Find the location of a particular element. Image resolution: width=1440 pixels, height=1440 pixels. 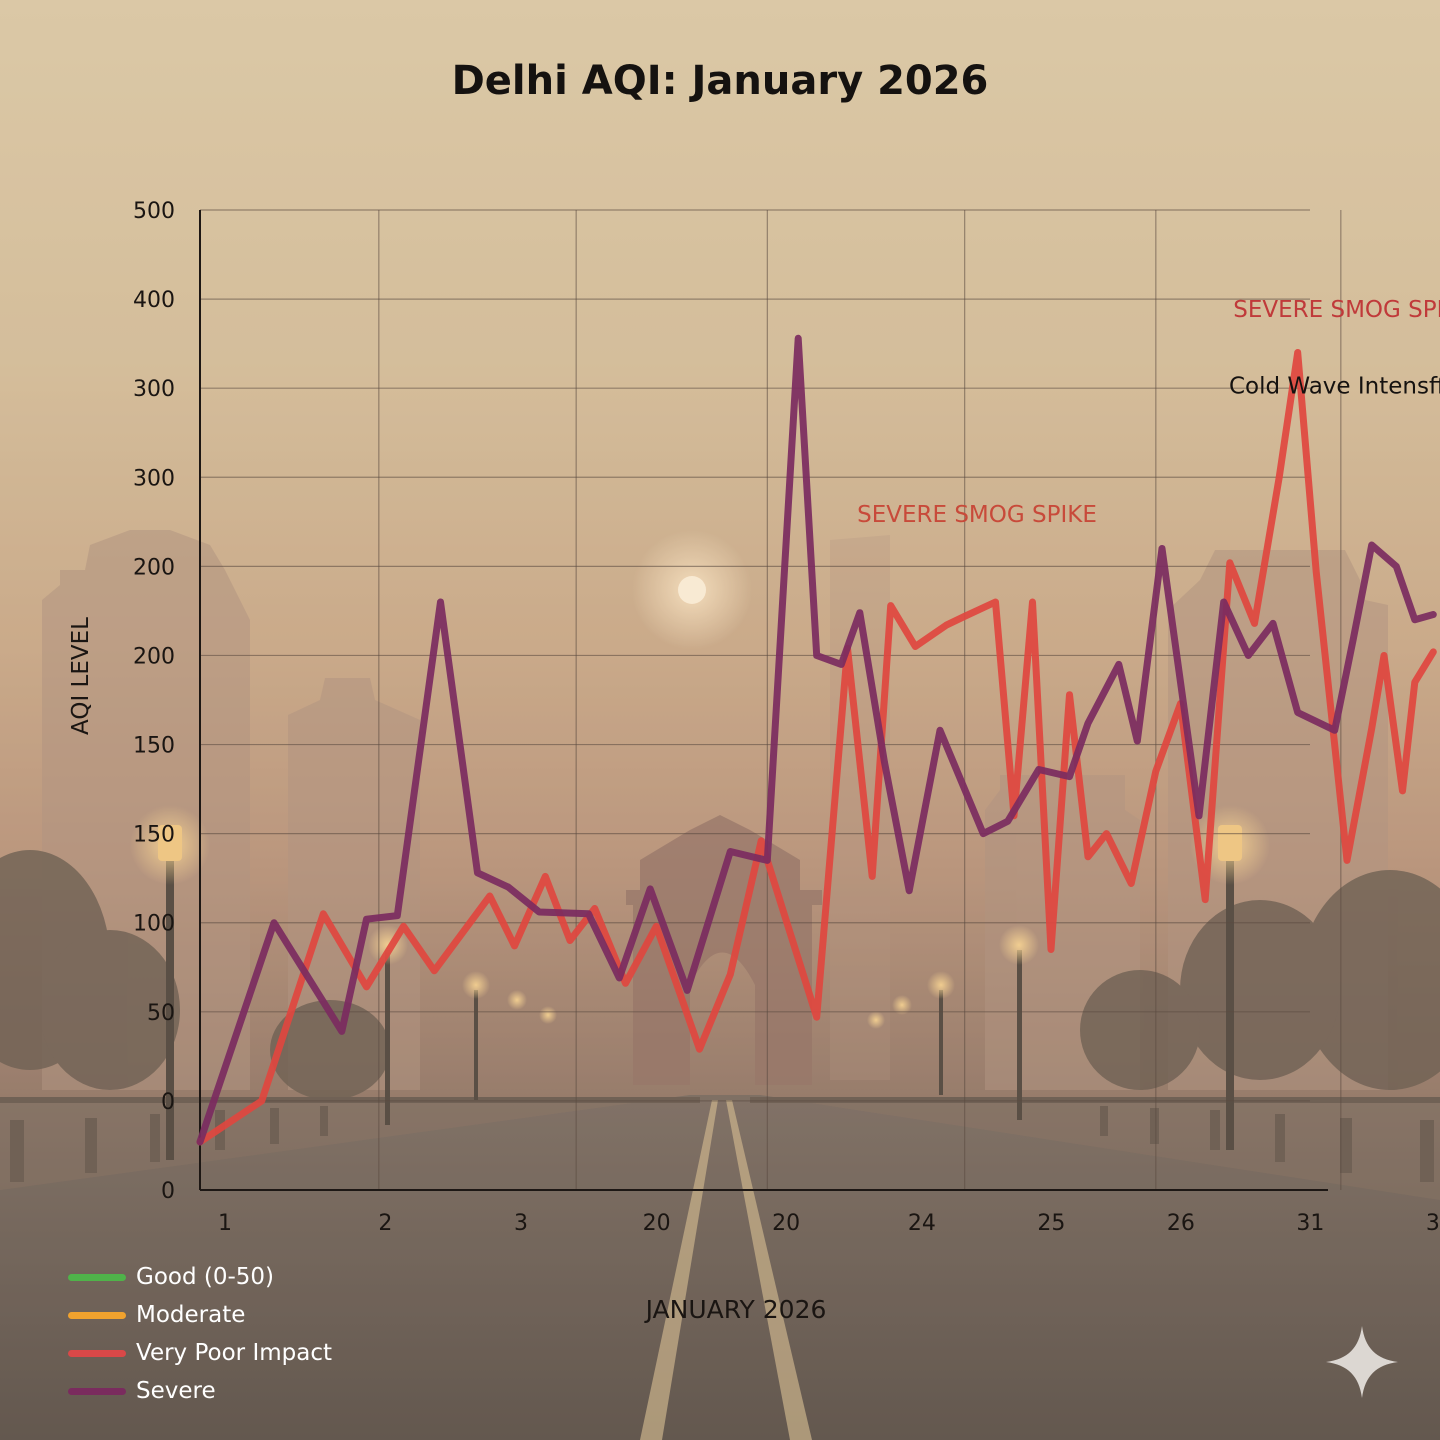

x-tick-label: 25 is located at coordinates (1051, 1223).